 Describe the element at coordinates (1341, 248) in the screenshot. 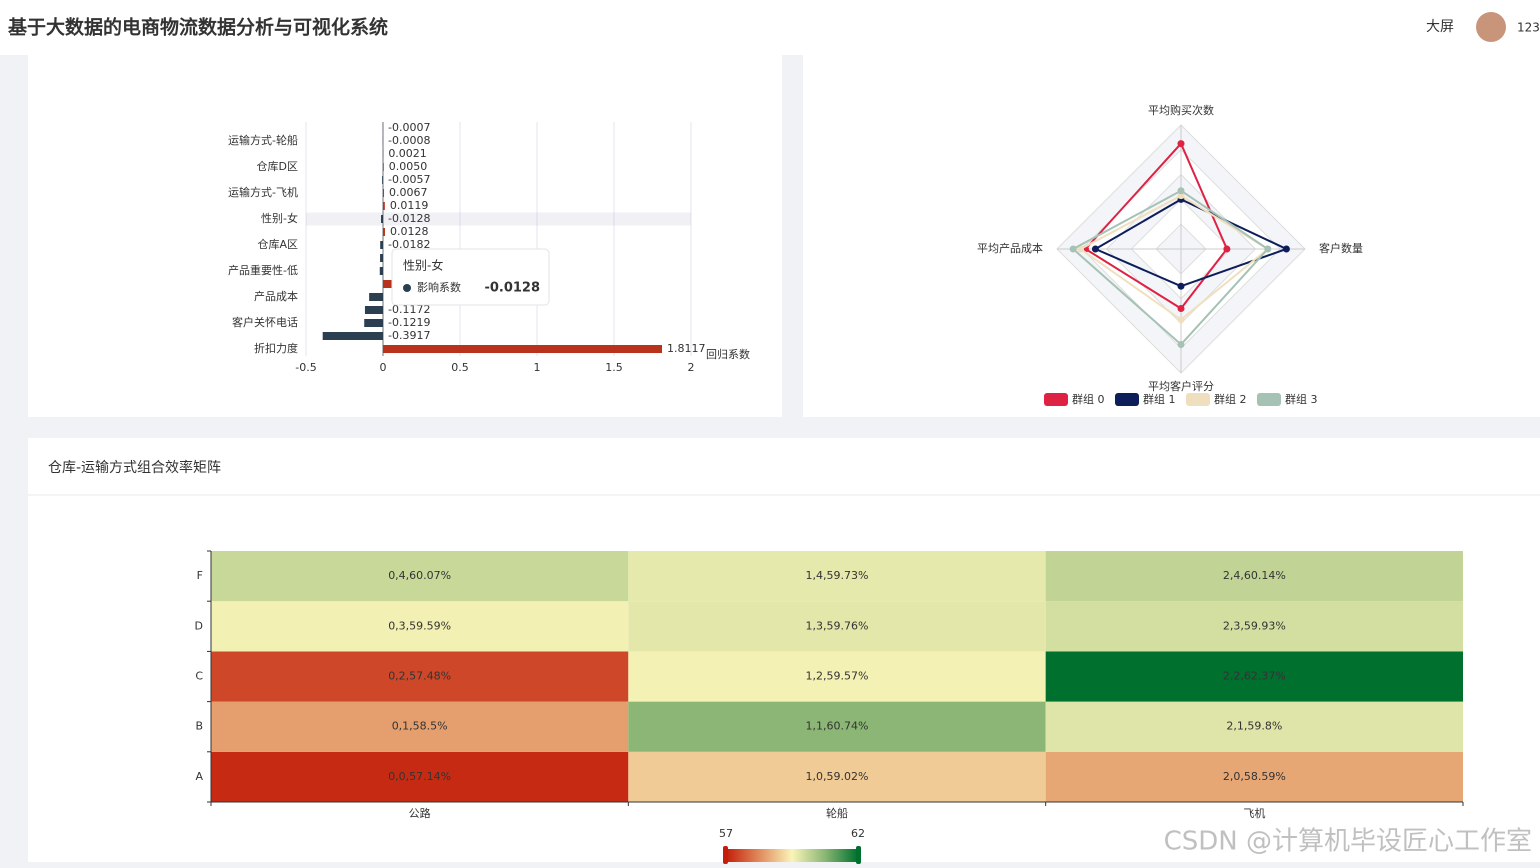

I see `indicator-label: 客户数量` at that location.